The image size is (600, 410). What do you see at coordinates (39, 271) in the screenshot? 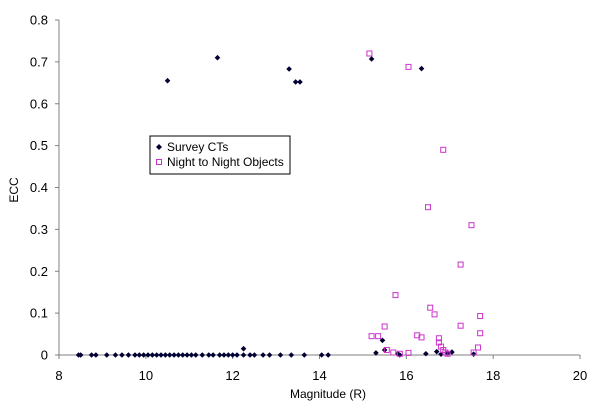
I see `y-tick-label: 0.2` at bounding box center [39, 271].